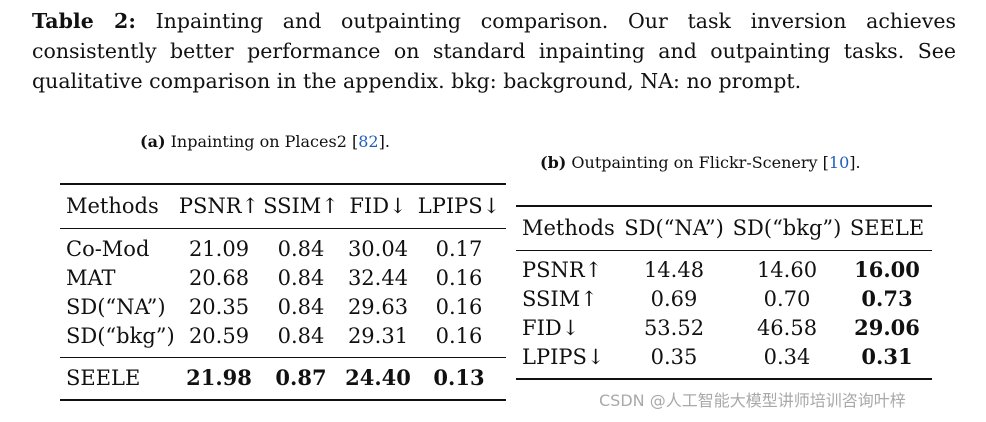  I want to click on value-cell: 0.69, so click(674, 299).